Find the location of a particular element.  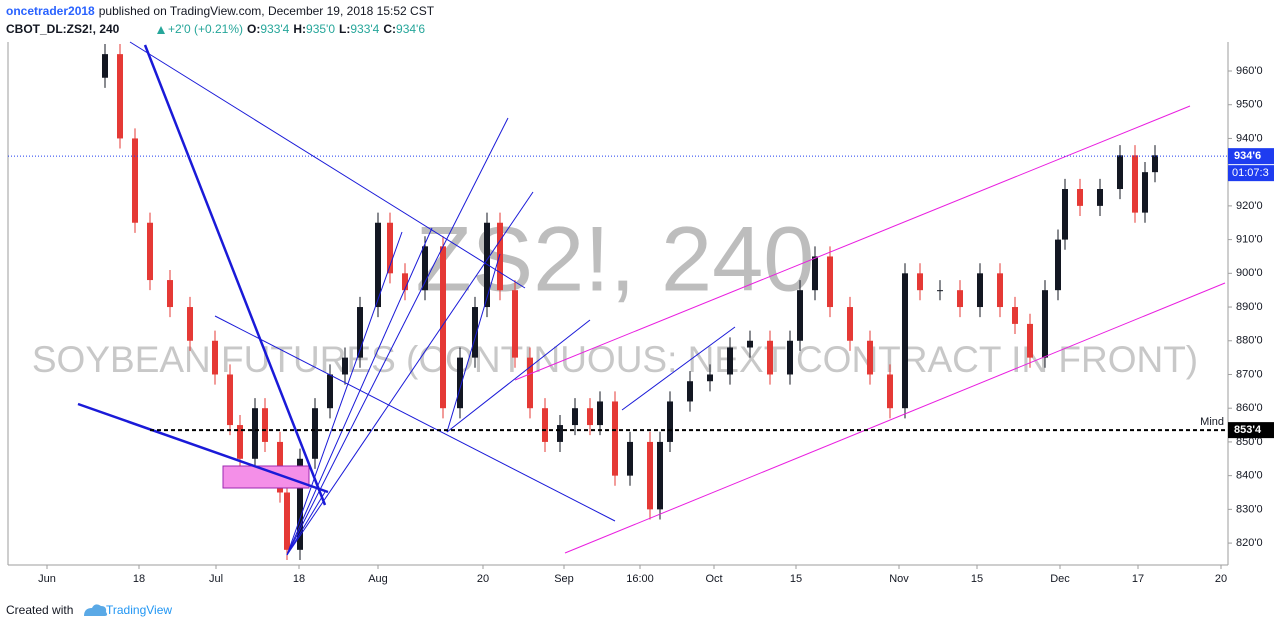

y-tick-label: 920'0 is located at coordinates (1249, 206).